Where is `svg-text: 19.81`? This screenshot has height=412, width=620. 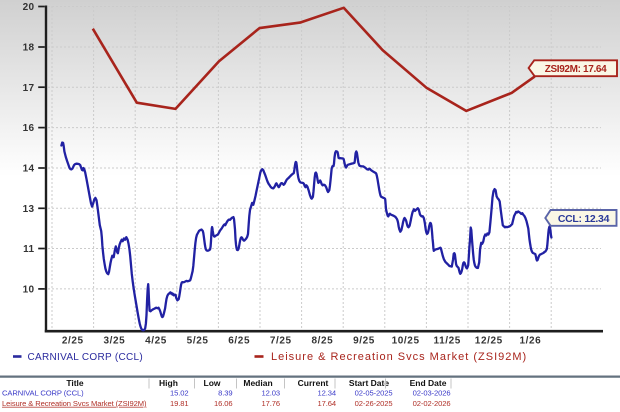
svg-text: 19.81 is located at coordinates (179, 403).